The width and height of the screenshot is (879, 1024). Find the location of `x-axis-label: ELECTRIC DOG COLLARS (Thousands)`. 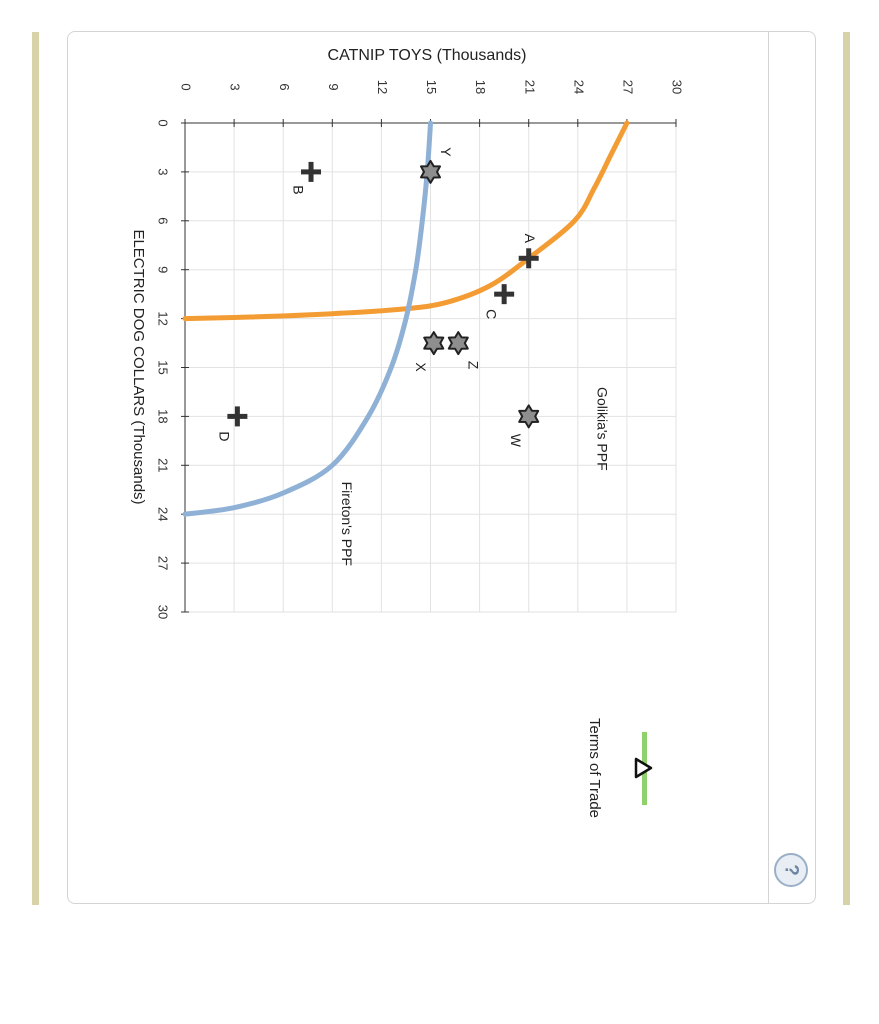

x-axis-label: ELECTRIC DOG COLLARS (Thousands) is located at coordinates (138, 366).